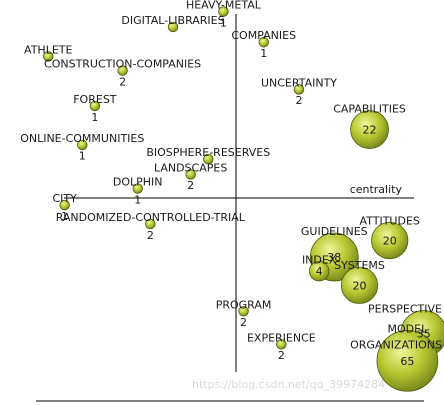  What do you see at coordinates (64, 198) in the screenshot?
I see `bubble-label-city: CITY` at bounding box center [64, 198].